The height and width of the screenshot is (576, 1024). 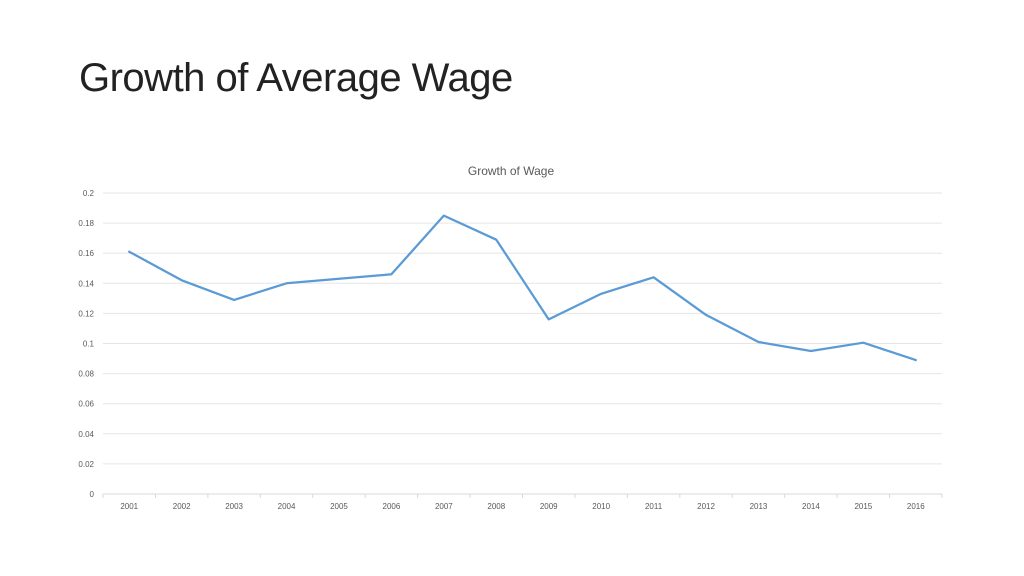 I want to click on x-tick-label: 2002, so click(x=182, y=506).